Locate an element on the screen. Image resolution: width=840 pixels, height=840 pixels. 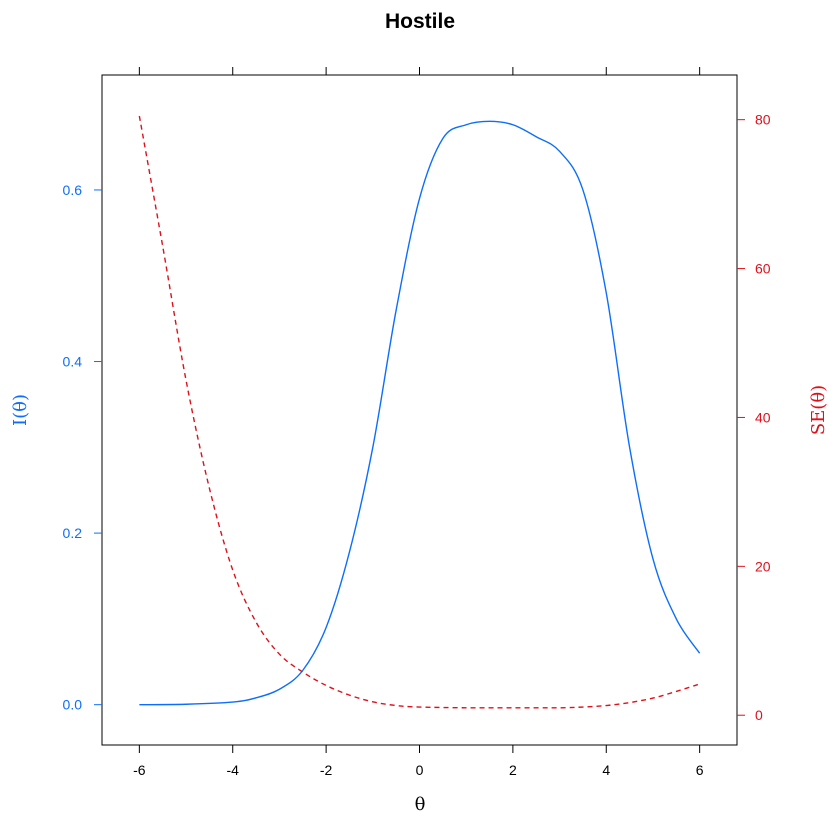
y-left-tick-label: 0.6 is located at coordinates (73, 190).